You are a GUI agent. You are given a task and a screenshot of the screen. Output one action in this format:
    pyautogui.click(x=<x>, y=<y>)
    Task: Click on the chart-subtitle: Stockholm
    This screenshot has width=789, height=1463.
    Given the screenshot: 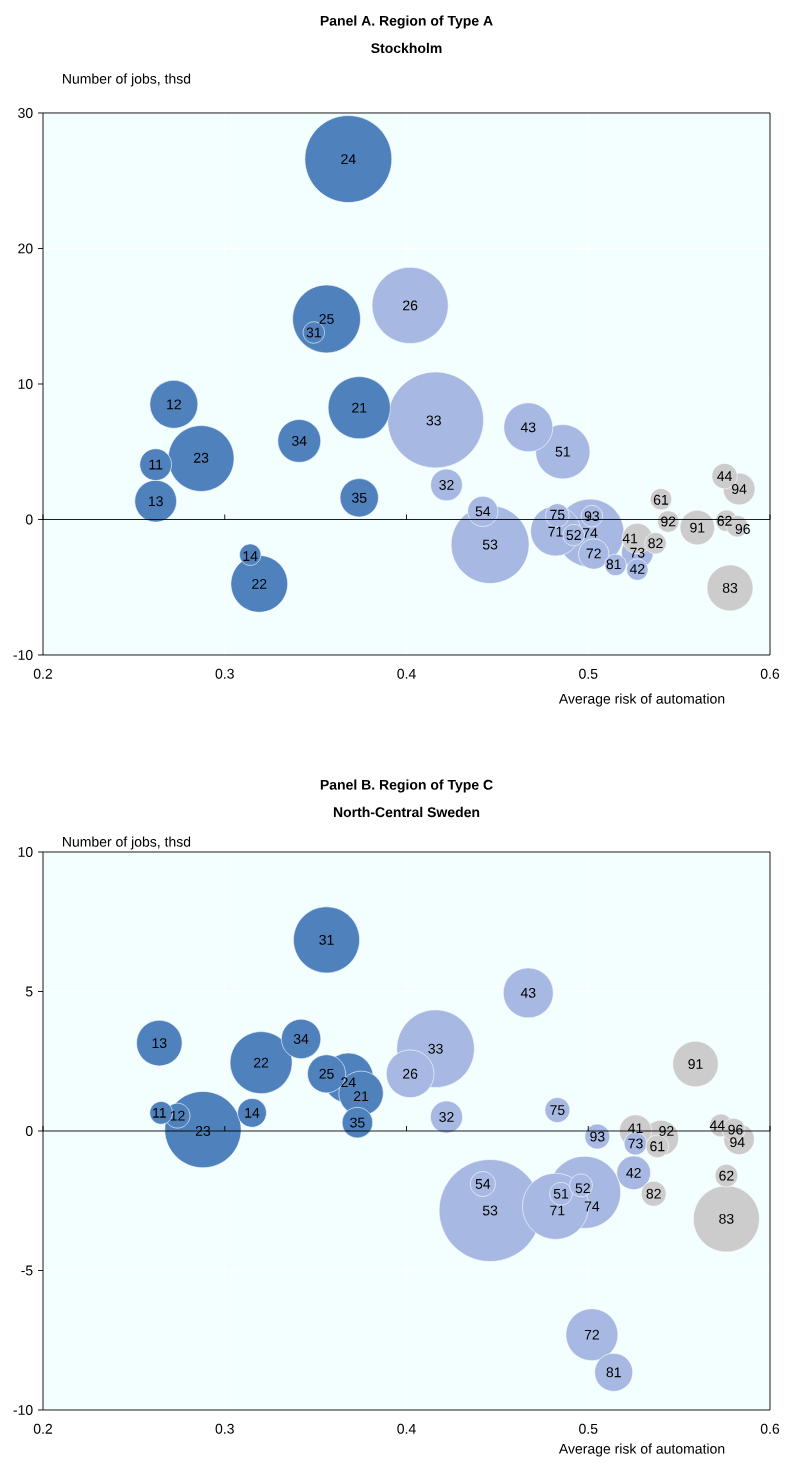 What is the action you would take?
    pyautogui.click(x=406, y=48)
    